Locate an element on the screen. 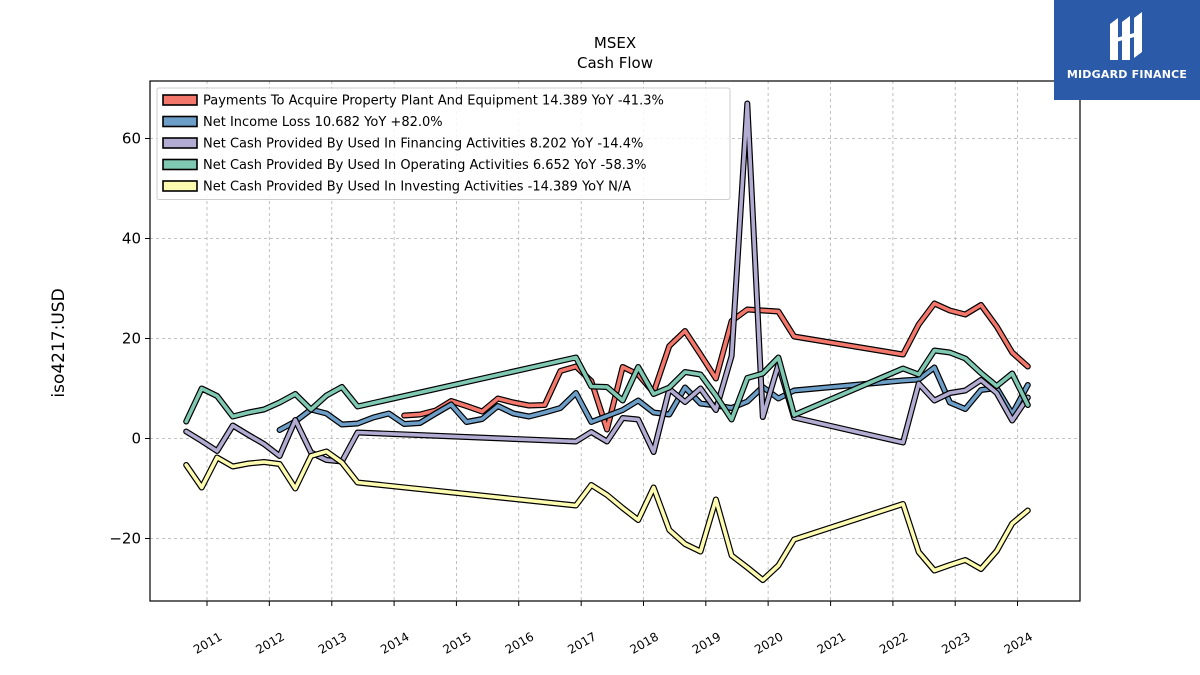 Image resolution: width=1200 pixels, height=675 pixels. logo-text: MIDGARD FINANCE is located at coordinates (1127, 74).